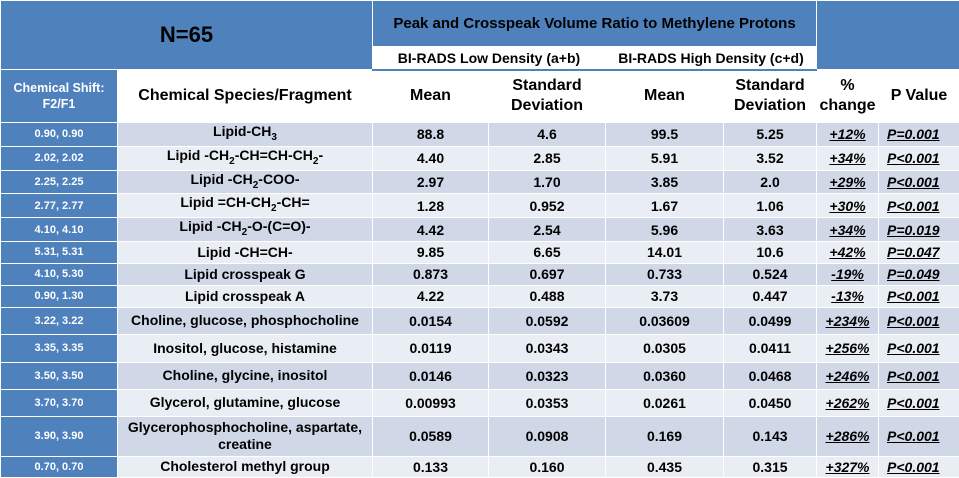 This screenshot has width=959, height=478. Describe the element at coordinates (245, 229) in the screenshot. I see `cell-species: Lipid -CH2-O-(C=O)-` at that location.